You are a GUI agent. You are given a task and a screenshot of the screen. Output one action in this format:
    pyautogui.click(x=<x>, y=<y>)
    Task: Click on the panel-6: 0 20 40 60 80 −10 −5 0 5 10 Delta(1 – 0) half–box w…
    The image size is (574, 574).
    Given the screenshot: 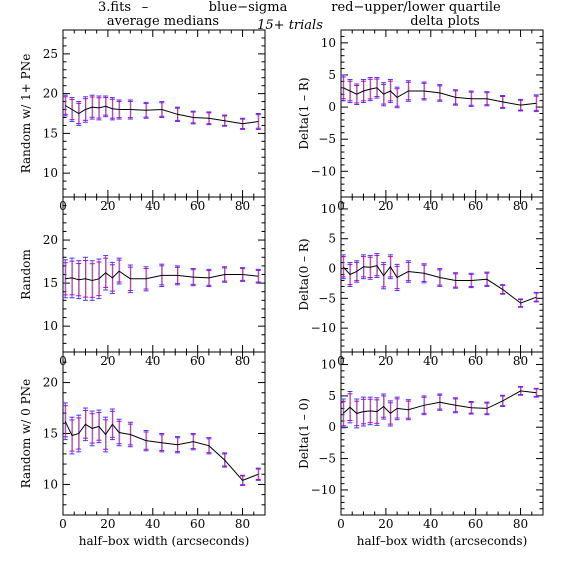 What is the action you would take?
    pyautogui.click(x=420, y=449)
    